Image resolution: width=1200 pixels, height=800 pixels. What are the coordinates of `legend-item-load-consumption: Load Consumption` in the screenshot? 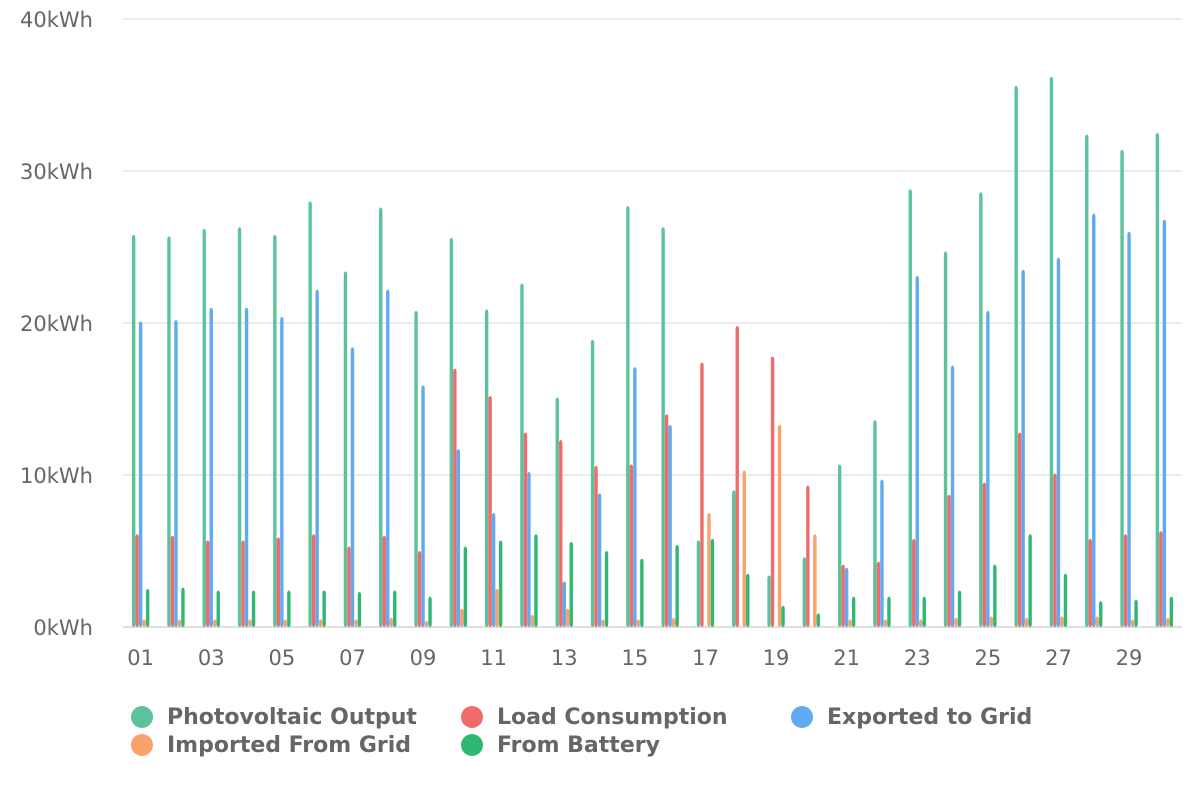 It's located at (623, 717).